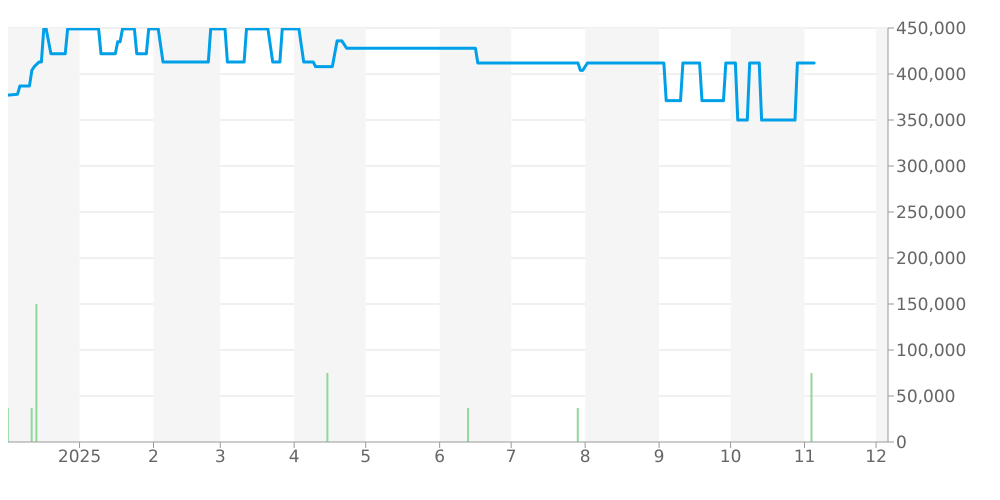 The height and width of the screenshot is (500, 1000). Describe the element at coordinates (931, 167) in the screenshot. I see `y-tick-label: 300,000` at that location.